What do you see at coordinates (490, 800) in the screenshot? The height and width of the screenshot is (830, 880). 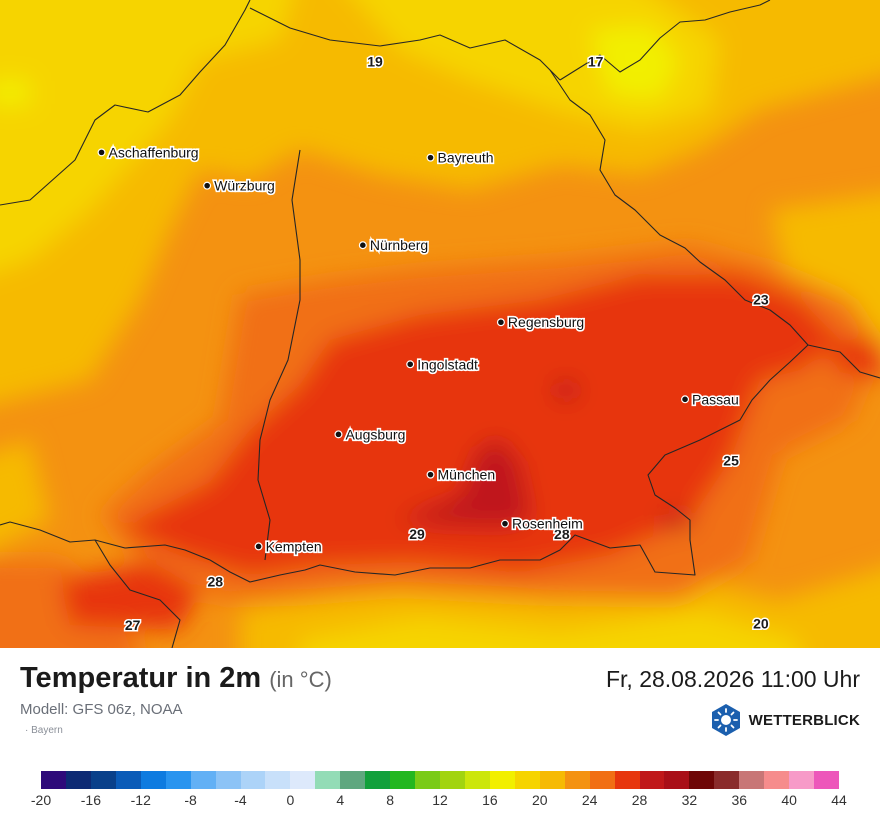 I see `legend-tick-label: 16` at bounding box center [490, 800].